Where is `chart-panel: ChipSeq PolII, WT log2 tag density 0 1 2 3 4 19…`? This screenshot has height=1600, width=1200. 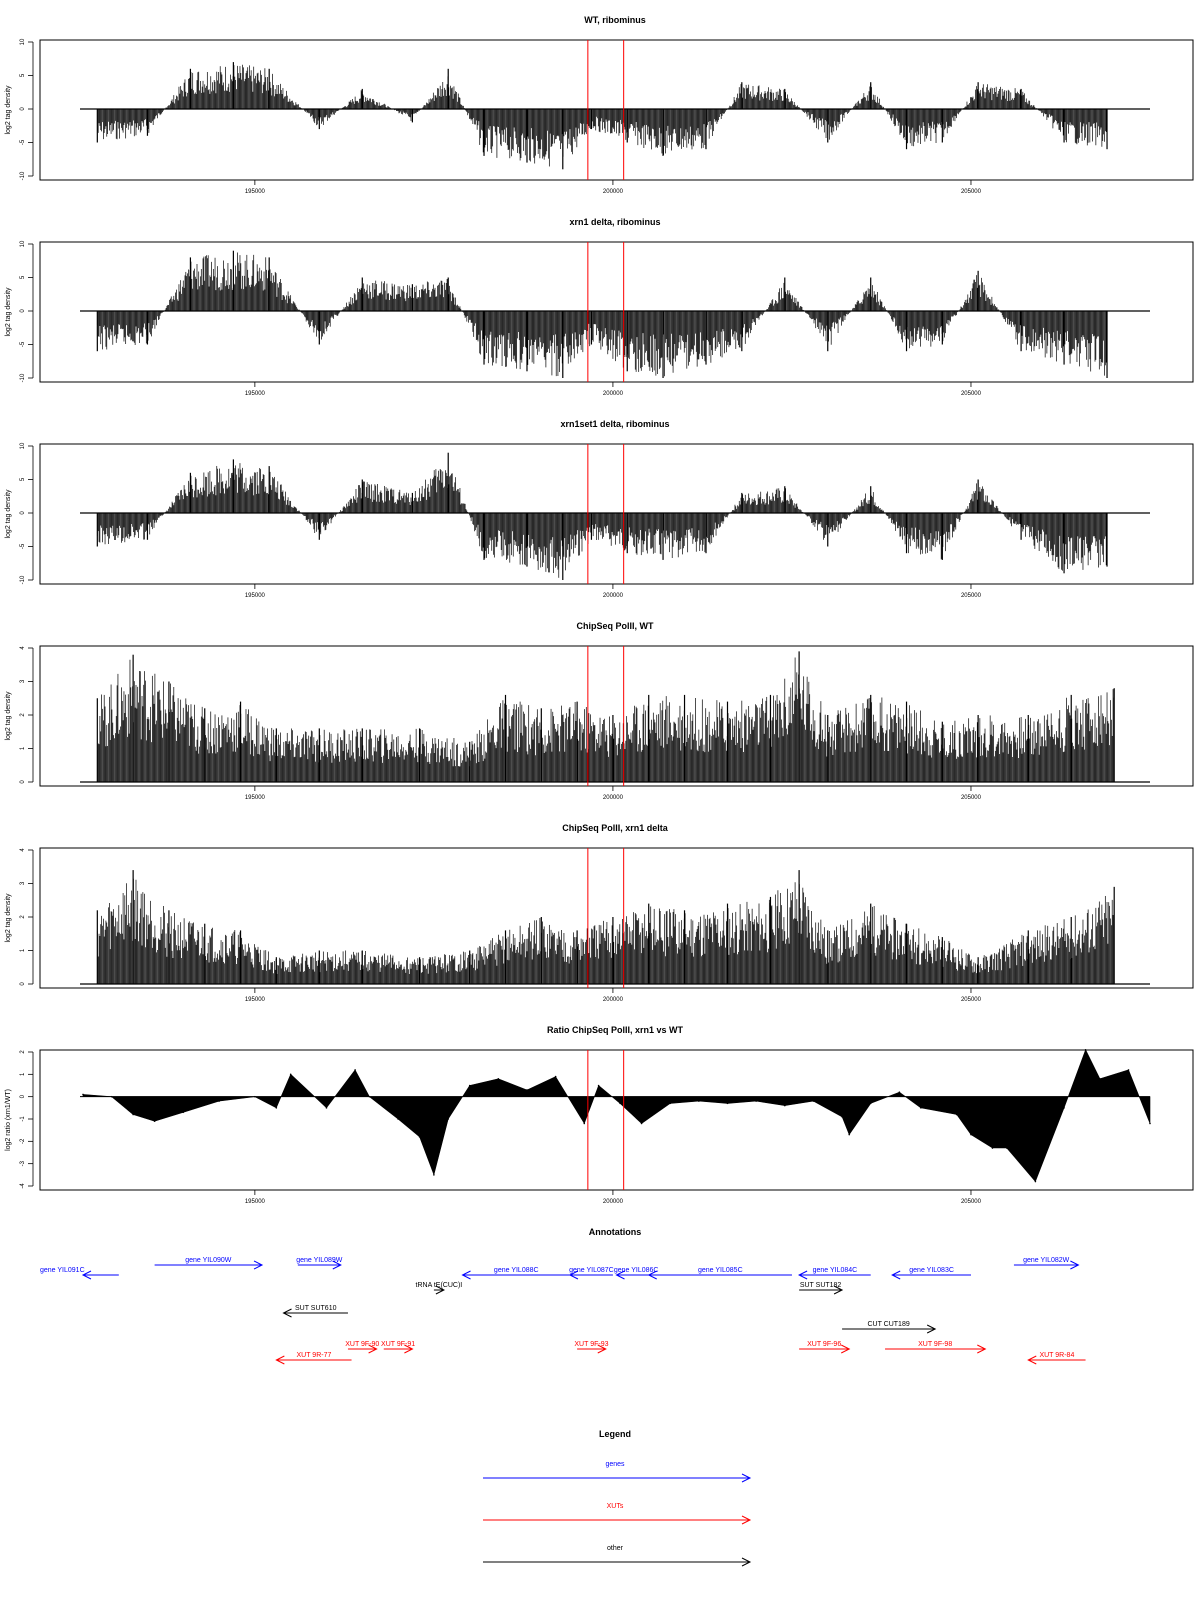 chart-panel: ChipSeq PolII, WT log2 tag density 0 1 2 3 4 19… is located at coordinates (599, 711).